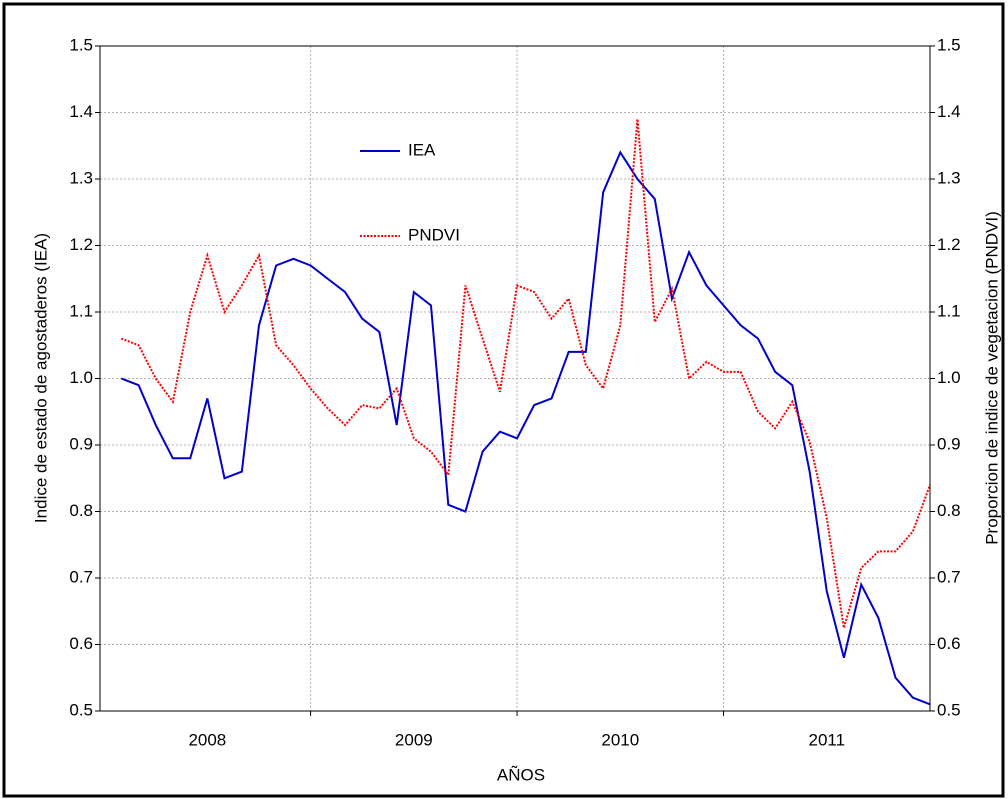  Describe the element at coordinates (620, 739) in the screenshot. I see `x-tick-label: 2010` at that location.